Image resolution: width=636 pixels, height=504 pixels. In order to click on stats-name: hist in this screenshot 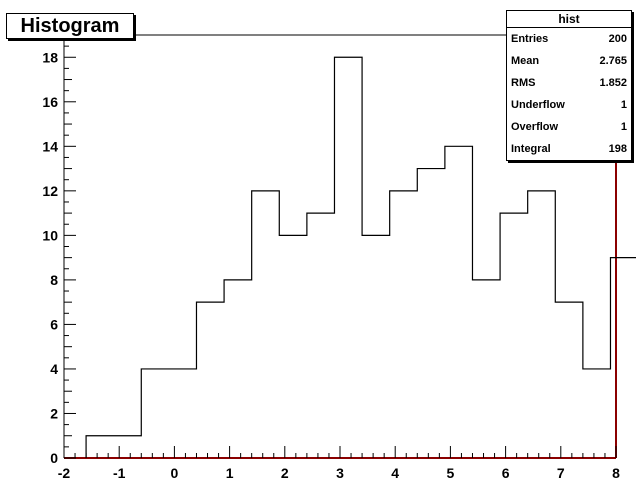, I will do `click(569, 19)`.